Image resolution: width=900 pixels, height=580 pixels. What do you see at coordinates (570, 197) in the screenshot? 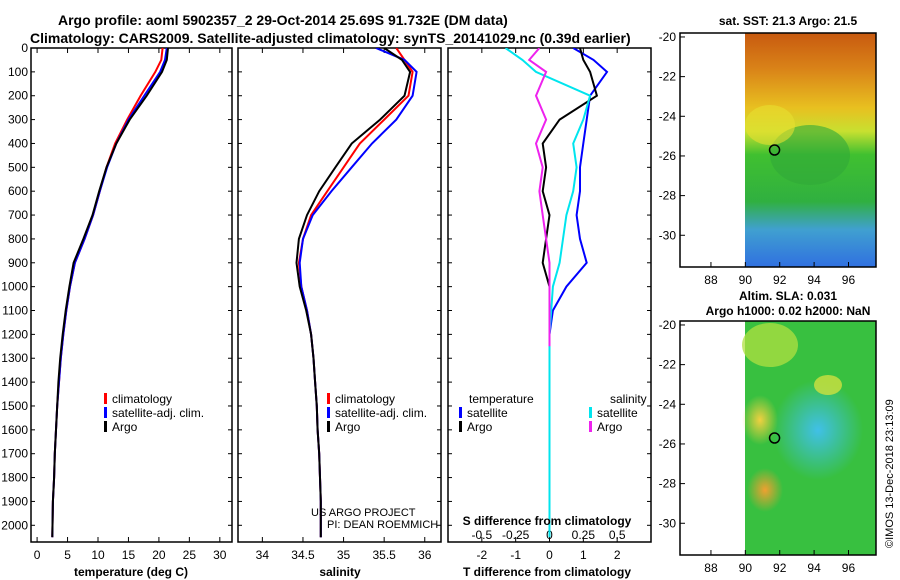
I see `t-diff-argo-line` at bounding box center [570, 197].